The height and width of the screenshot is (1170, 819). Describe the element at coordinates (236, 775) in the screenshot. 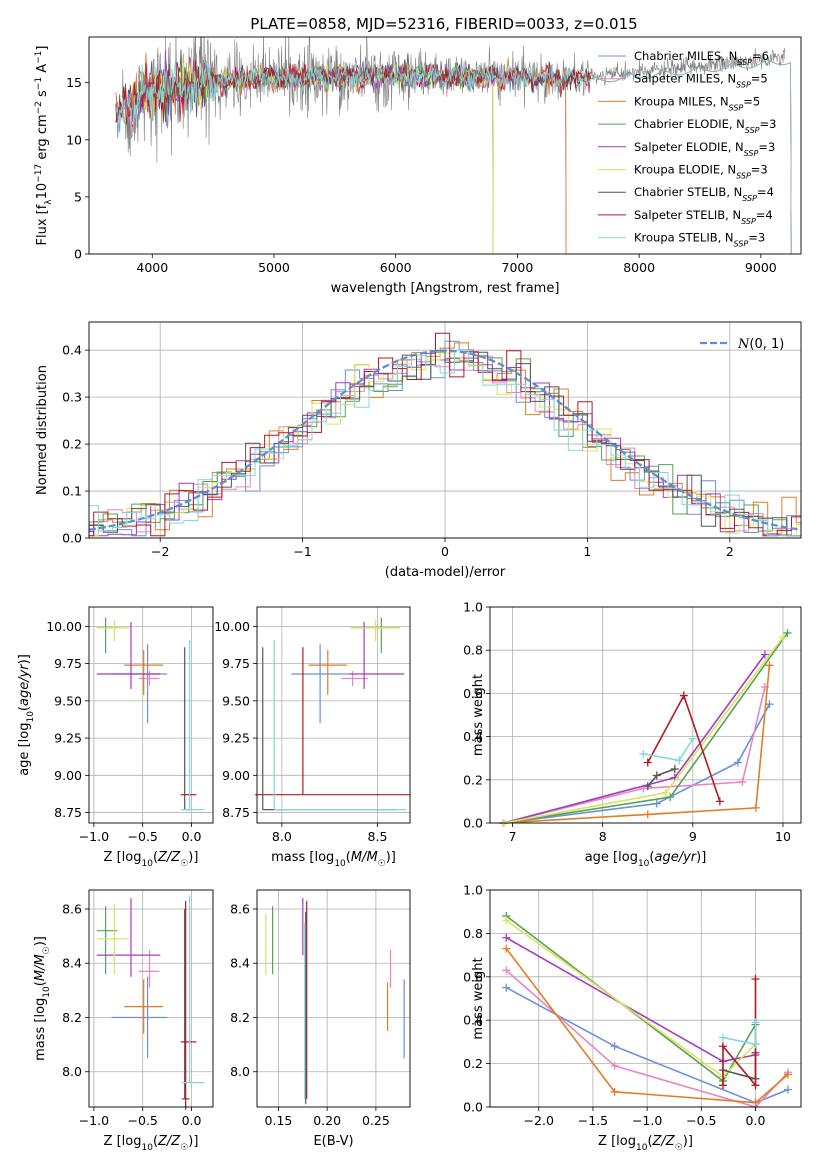

I see `y-tick-label: 9.00` at that location.